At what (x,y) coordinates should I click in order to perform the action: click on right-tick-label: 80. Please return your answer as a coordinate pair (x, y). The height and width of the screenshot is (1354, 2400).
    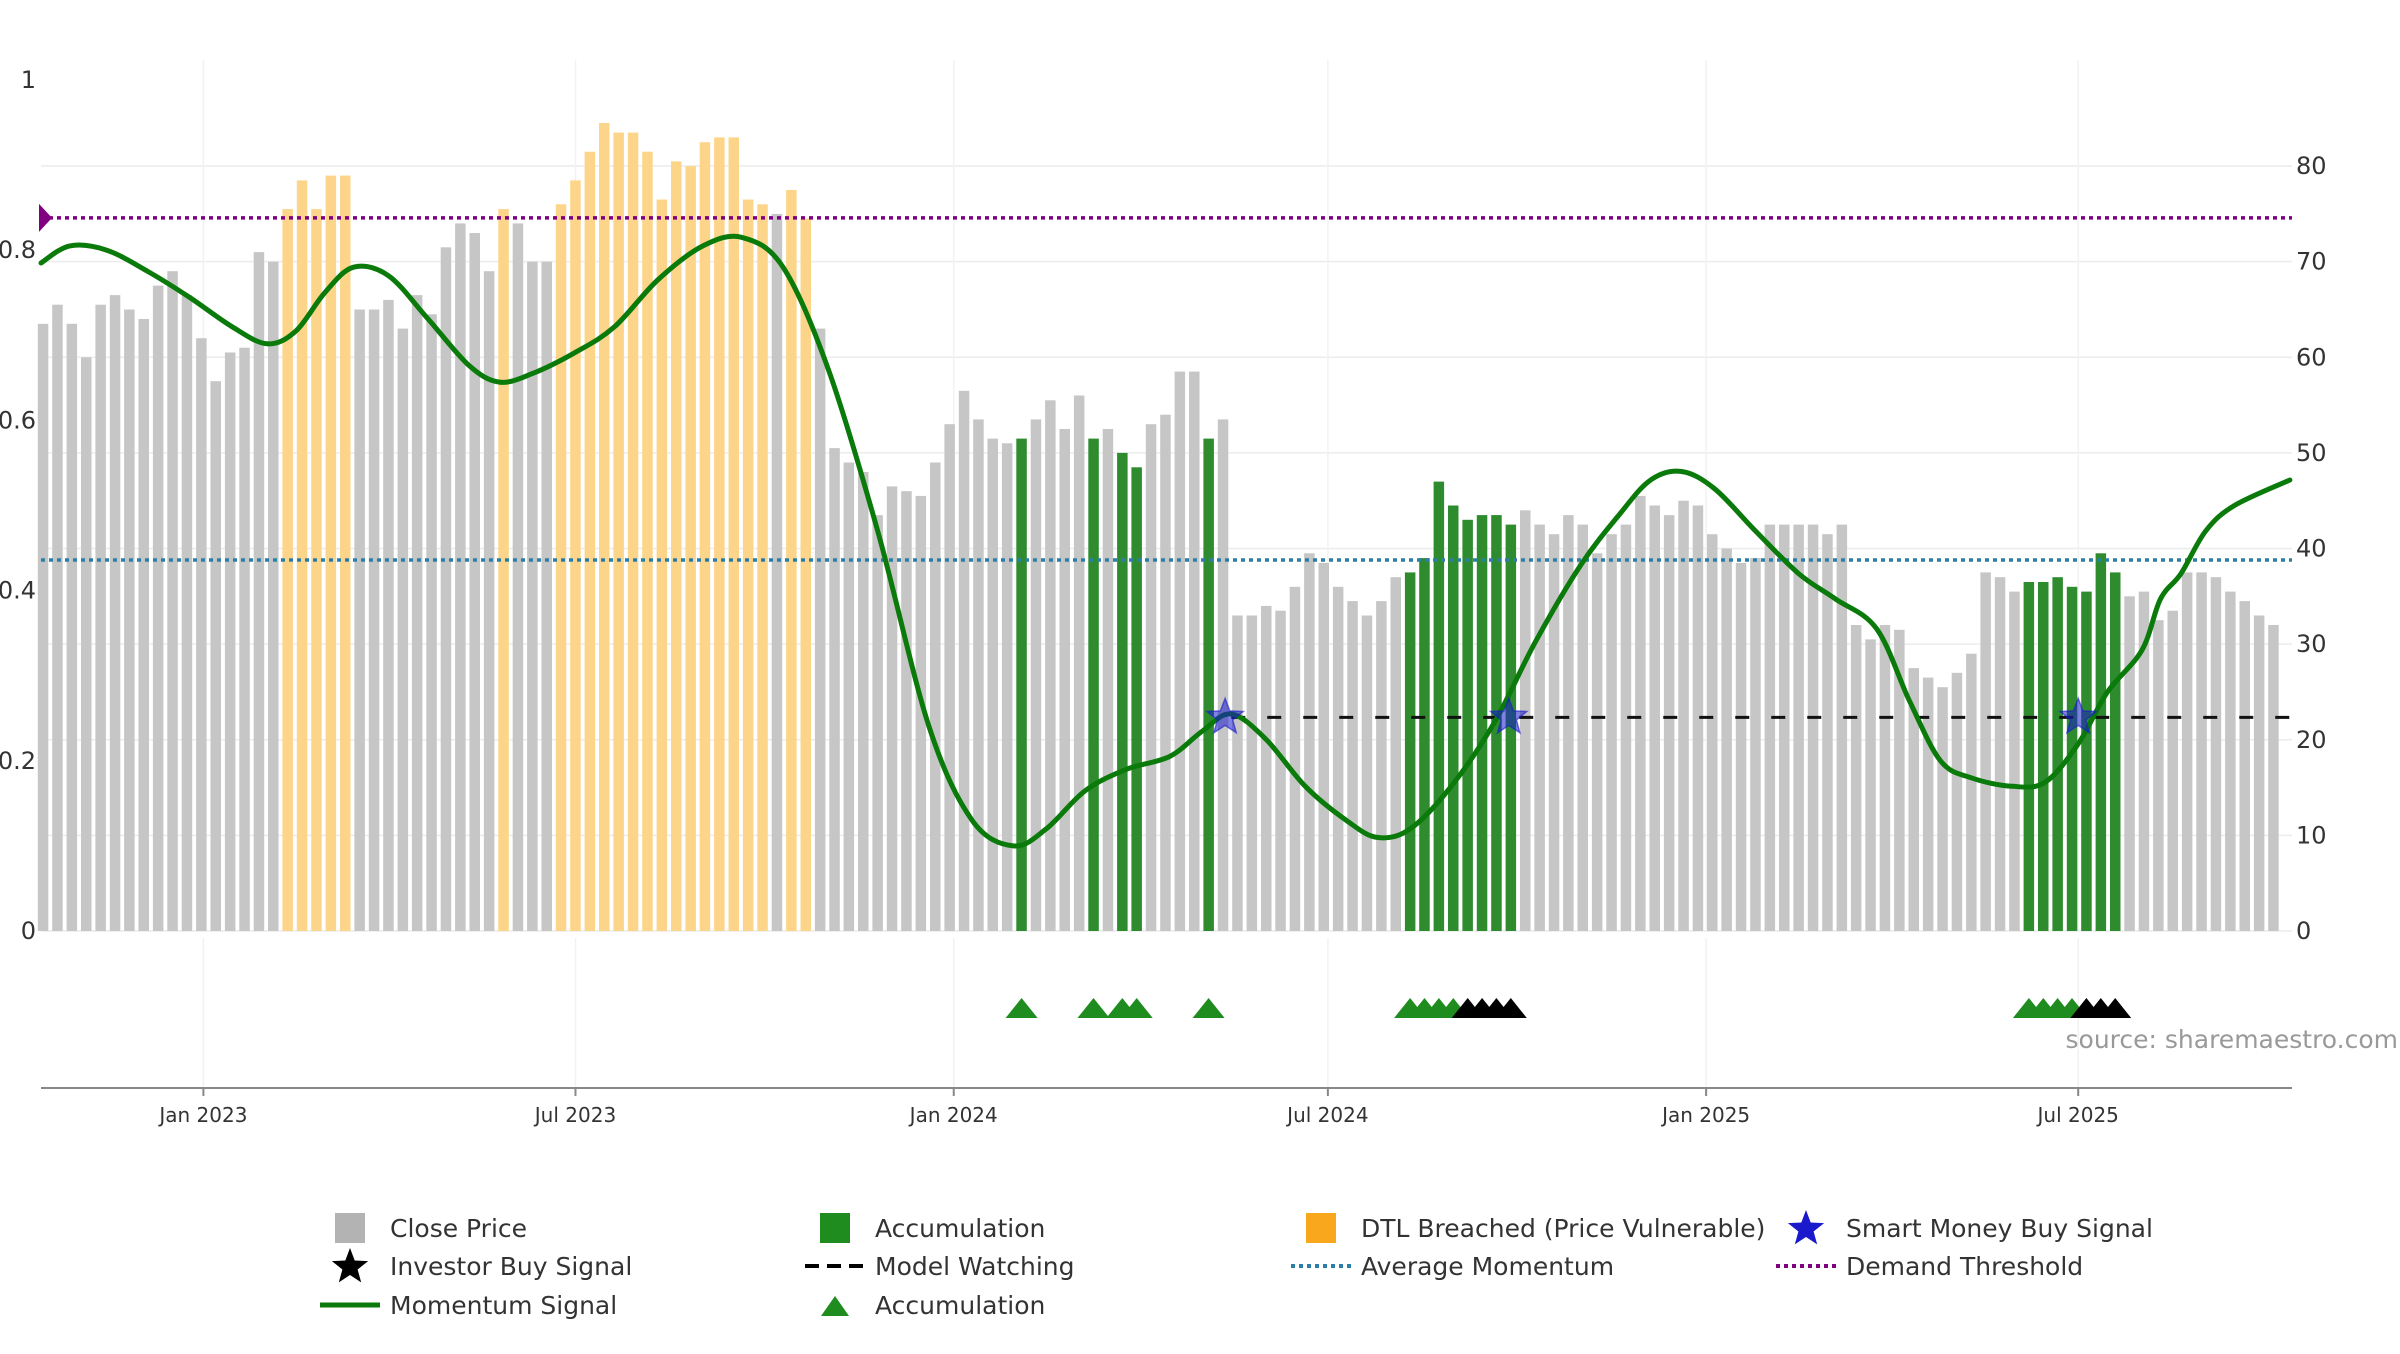
    Looking at the image, I should click on (2311, 166).